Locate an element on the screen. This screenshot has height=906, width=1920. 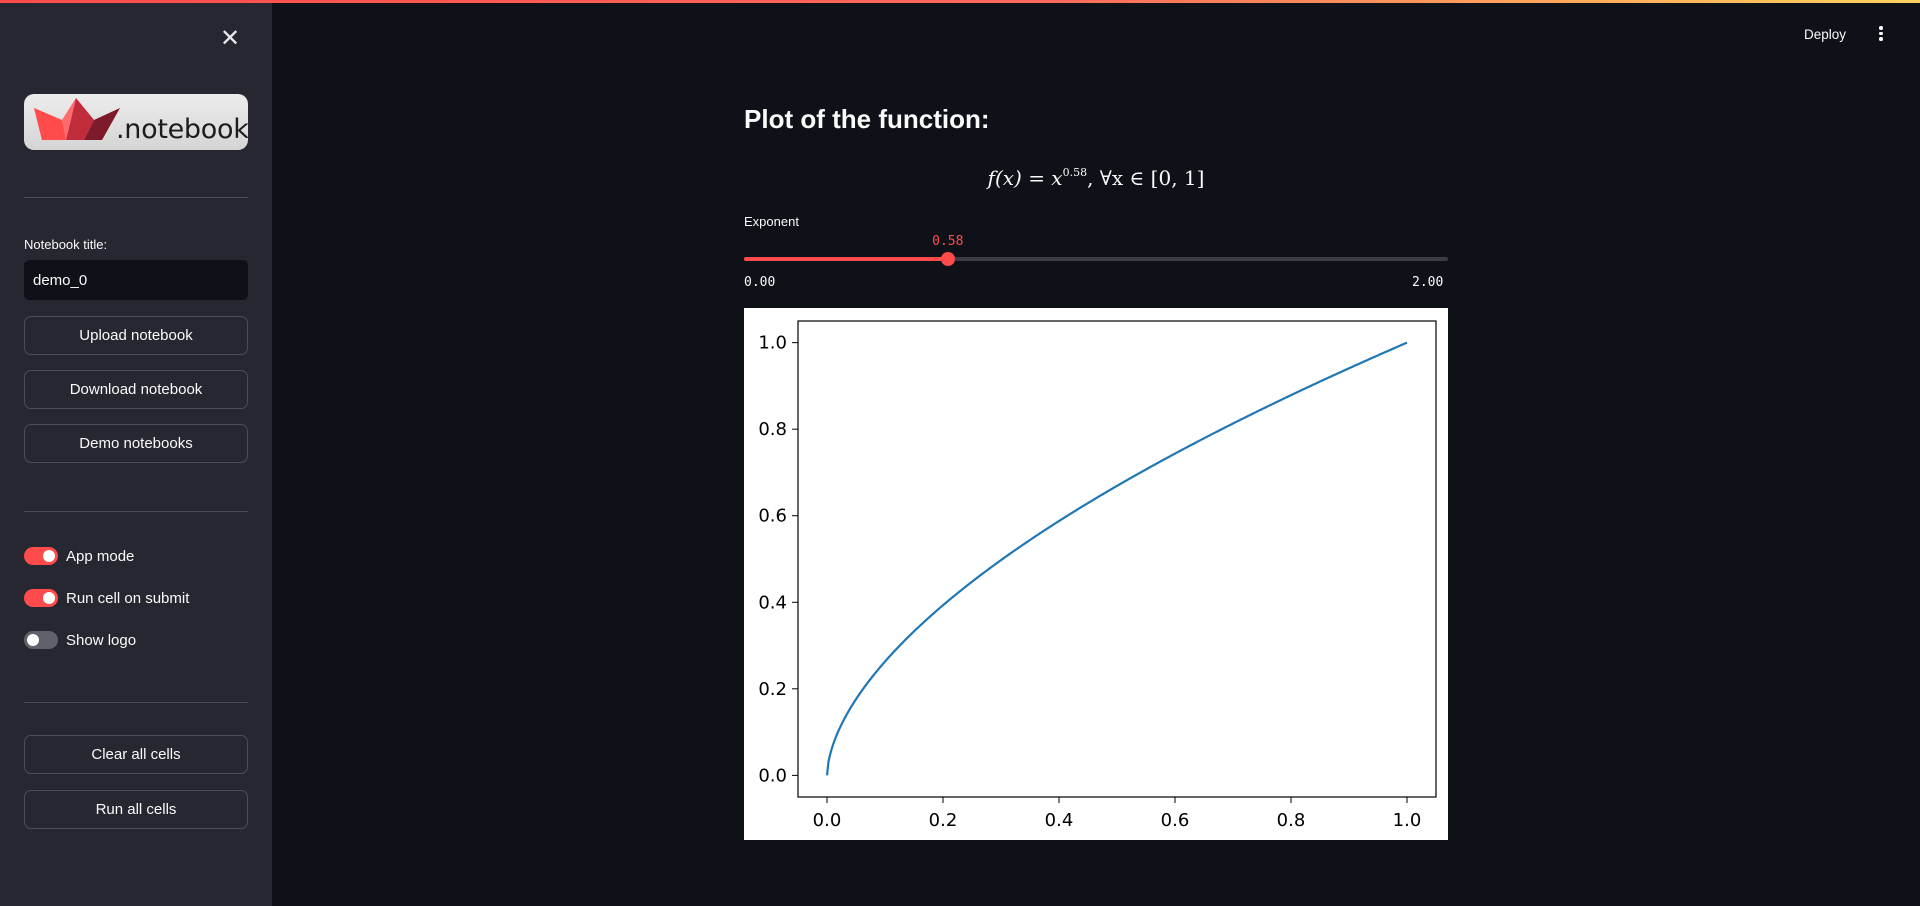
toggle-label: App mode is located at coordinates (100, 556).